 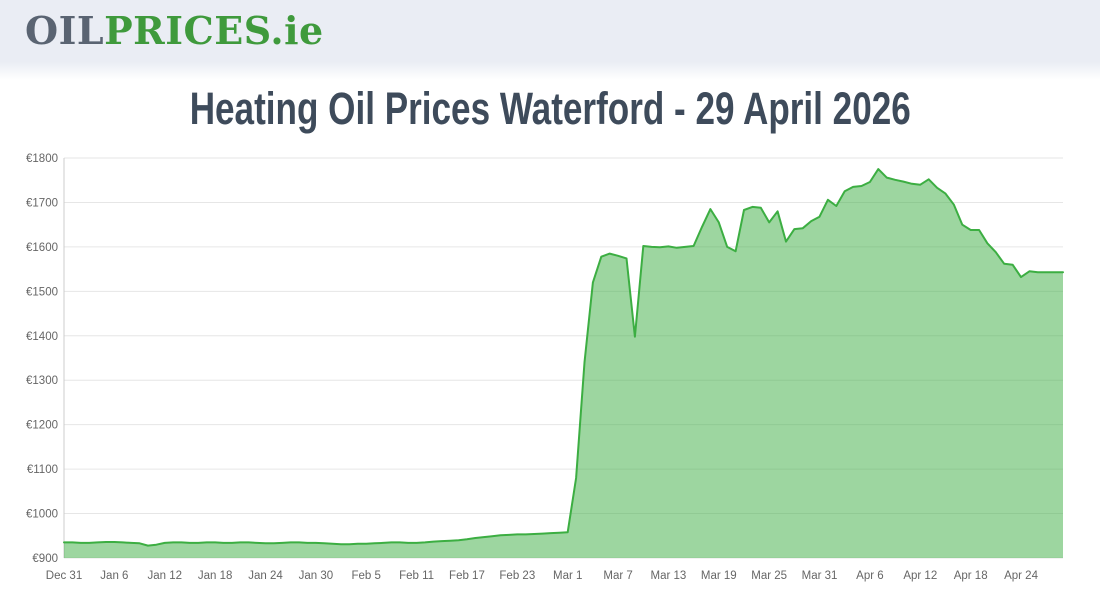 What do you see at coordinates (567, 576) in the screenshot?
I see `x-axis-label: Mar 1` at bounding box center [567, 576].